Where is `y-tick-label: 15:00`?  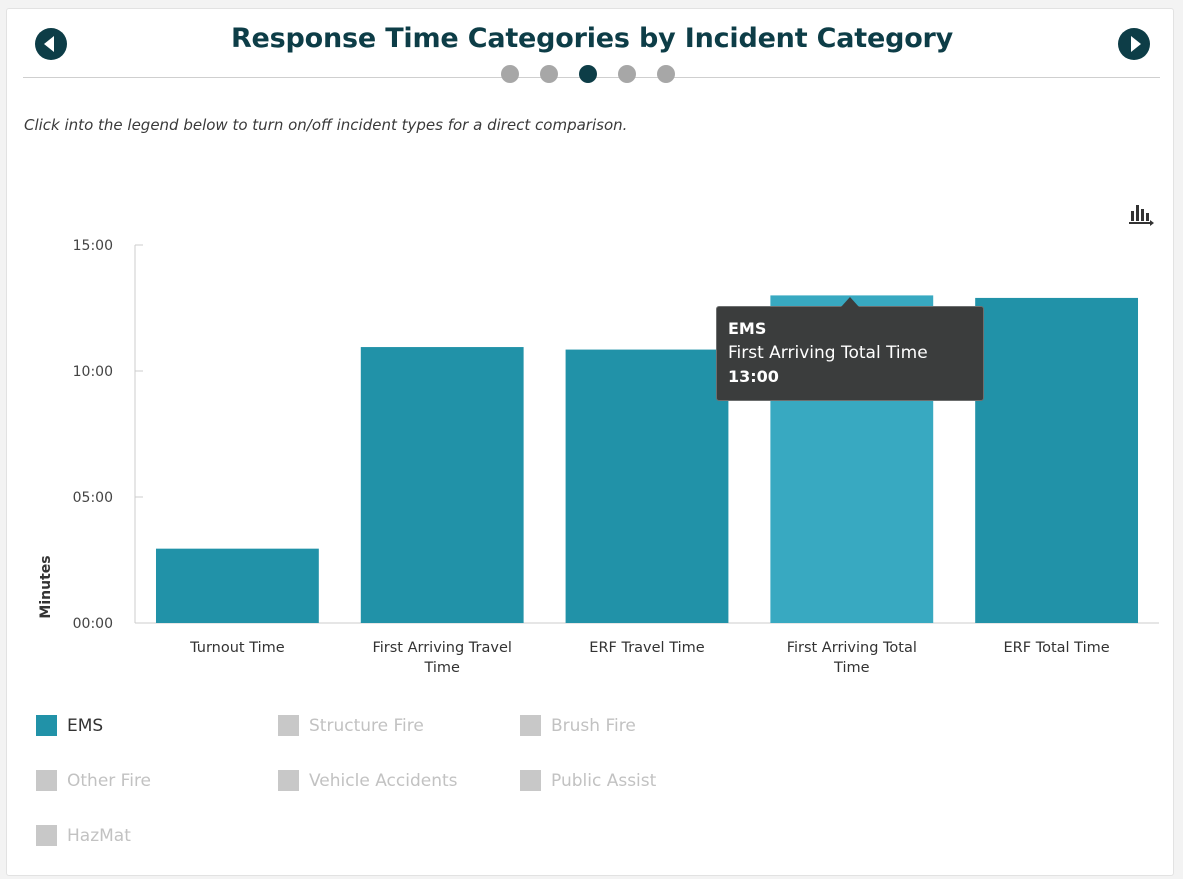
y-tick-label: 15:00 is located at coordinates (93, 246).